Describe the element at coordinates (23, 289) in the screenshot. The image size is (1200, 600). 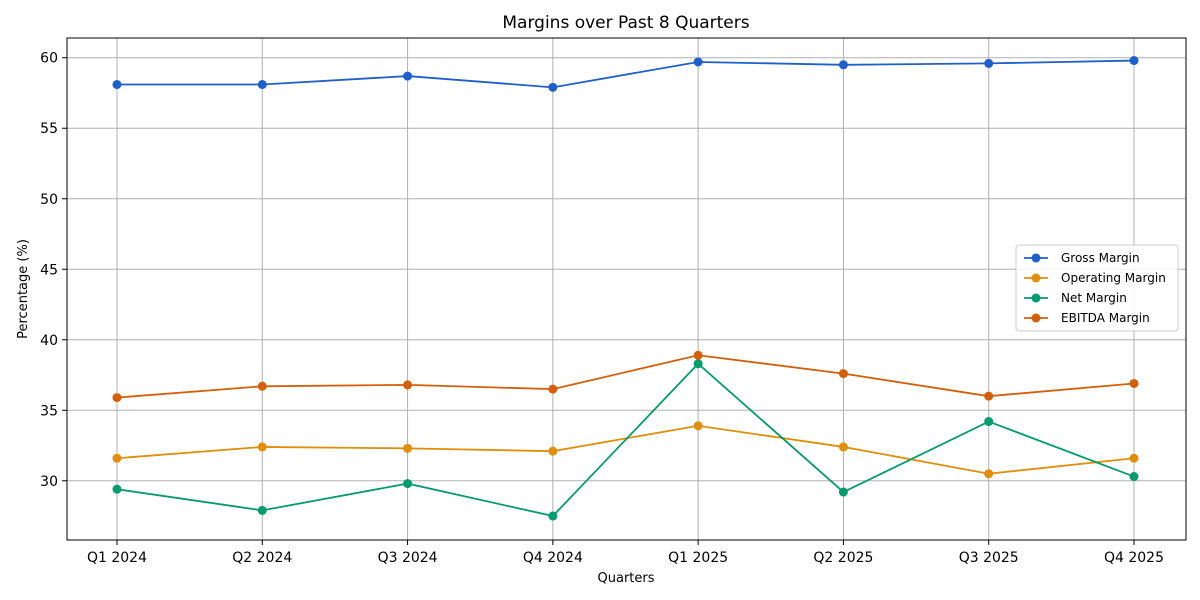
I see `y-axis-label: Percentage (%)` at that location.